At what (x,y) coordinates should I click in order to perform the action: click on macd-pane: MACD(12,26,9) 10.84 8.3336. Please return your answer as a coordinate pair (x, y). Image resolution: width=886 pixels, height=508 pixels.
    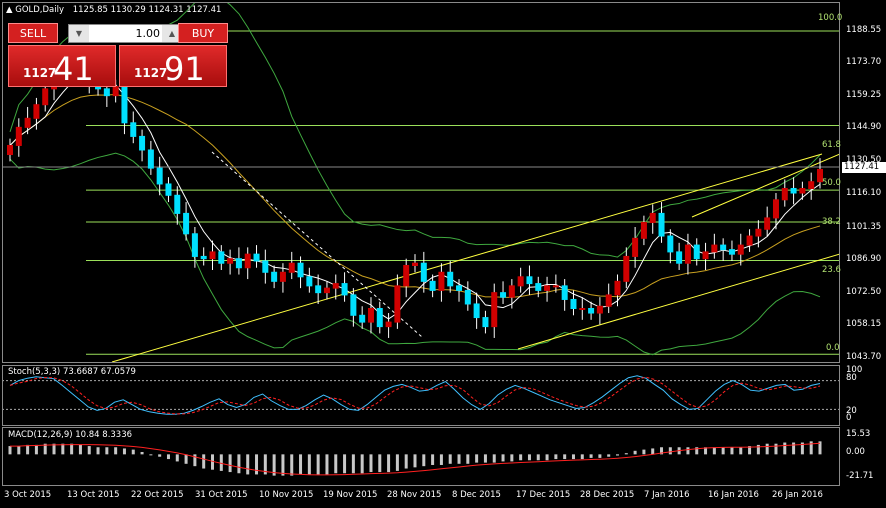
    Looking at the image, I should click on (421, 456).